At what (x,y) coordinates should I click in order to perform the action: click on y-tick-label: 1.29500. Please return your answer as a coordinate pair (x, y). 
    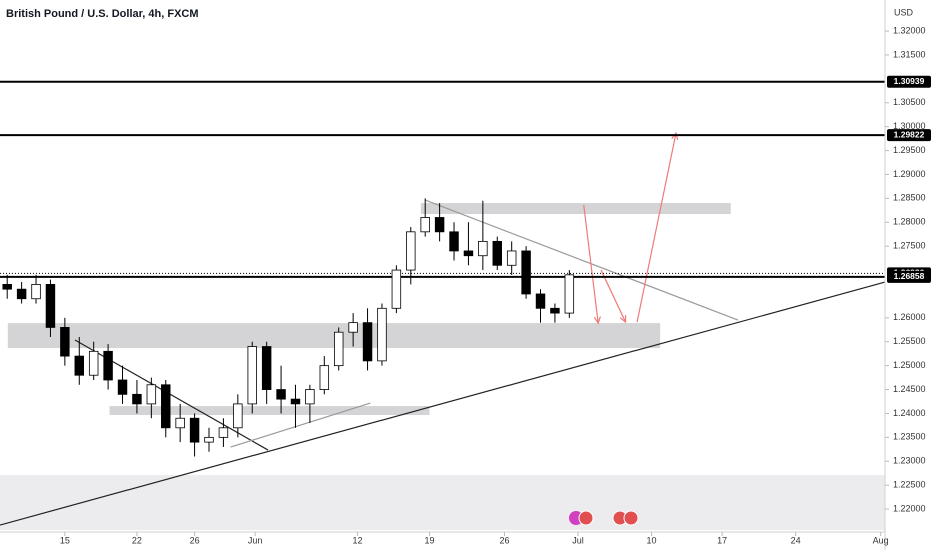
    Looking at the image, I should click on (909, 150).